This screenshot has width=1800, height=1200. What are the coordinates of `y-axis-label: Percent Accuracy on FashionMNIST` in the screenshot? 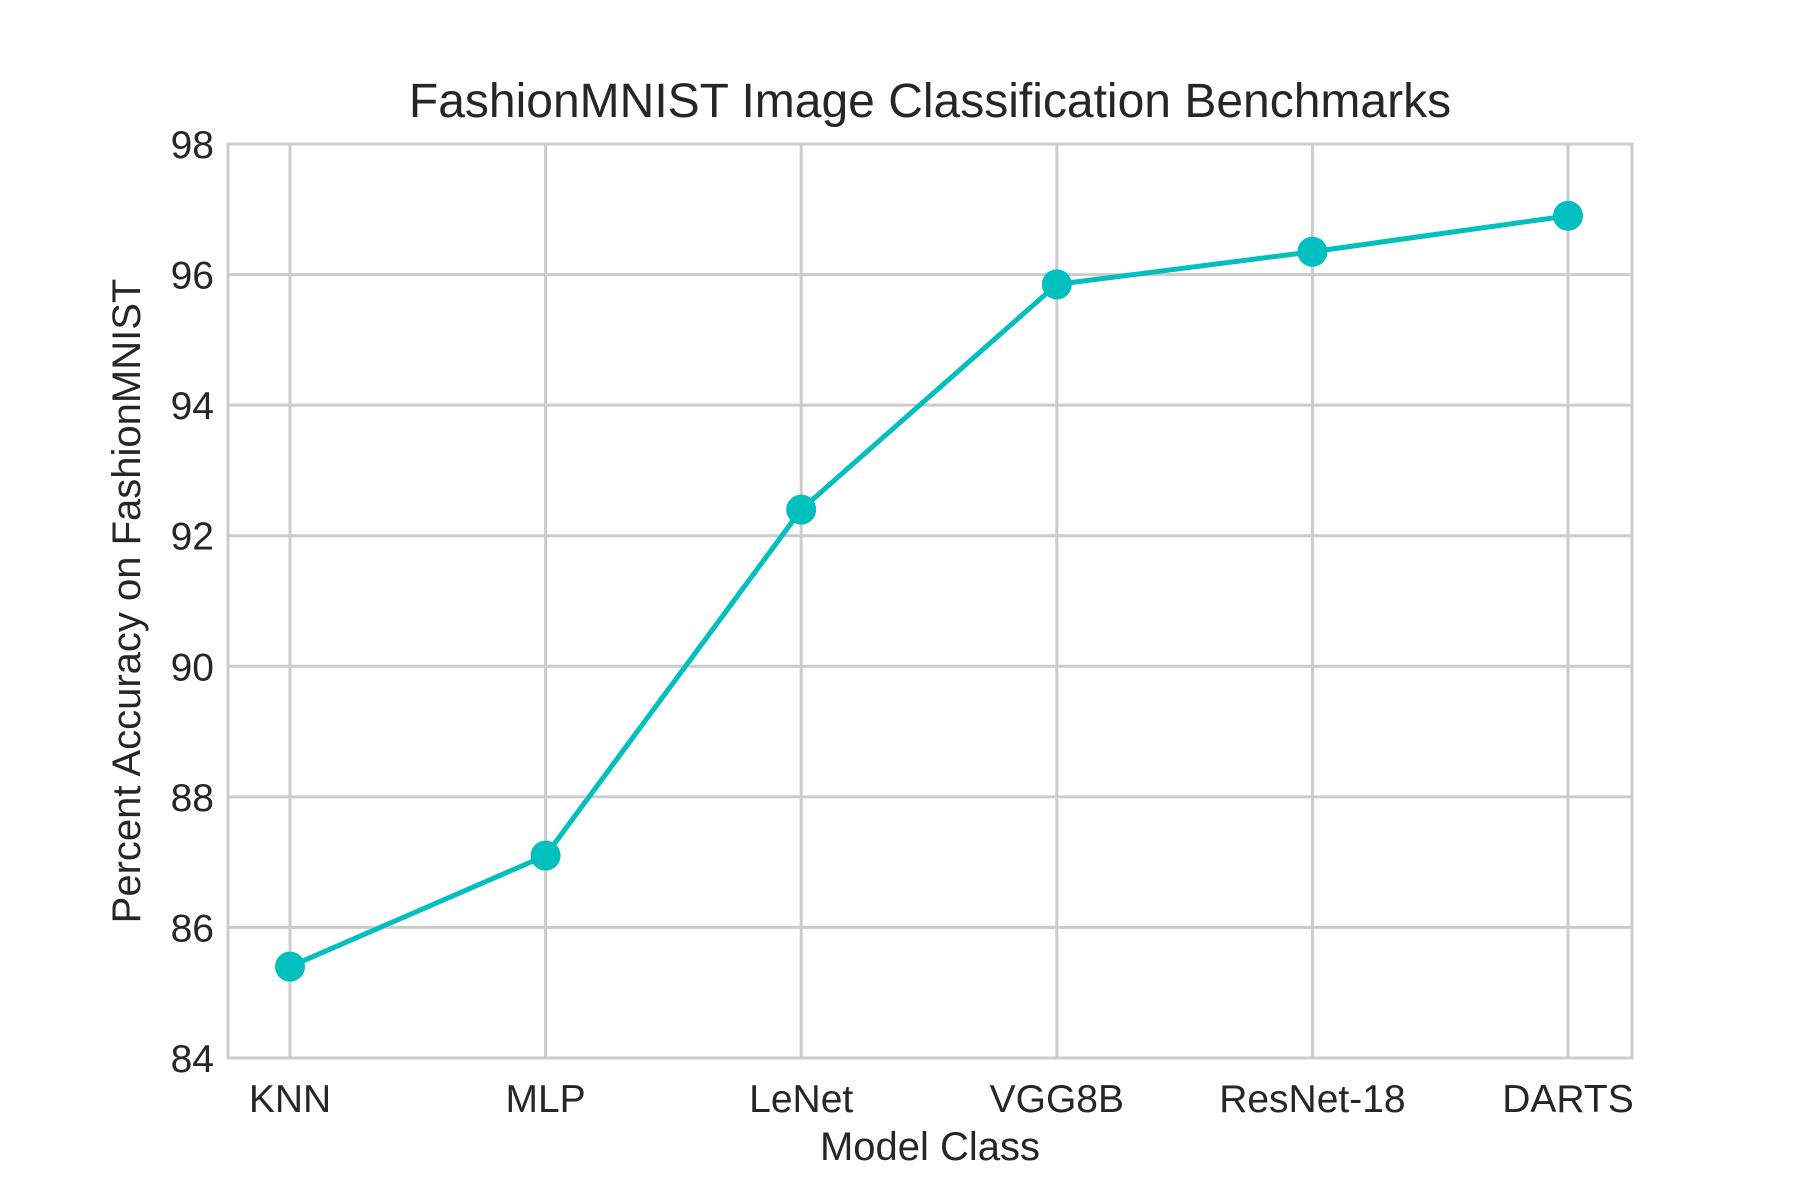 It's located at (127, 601).